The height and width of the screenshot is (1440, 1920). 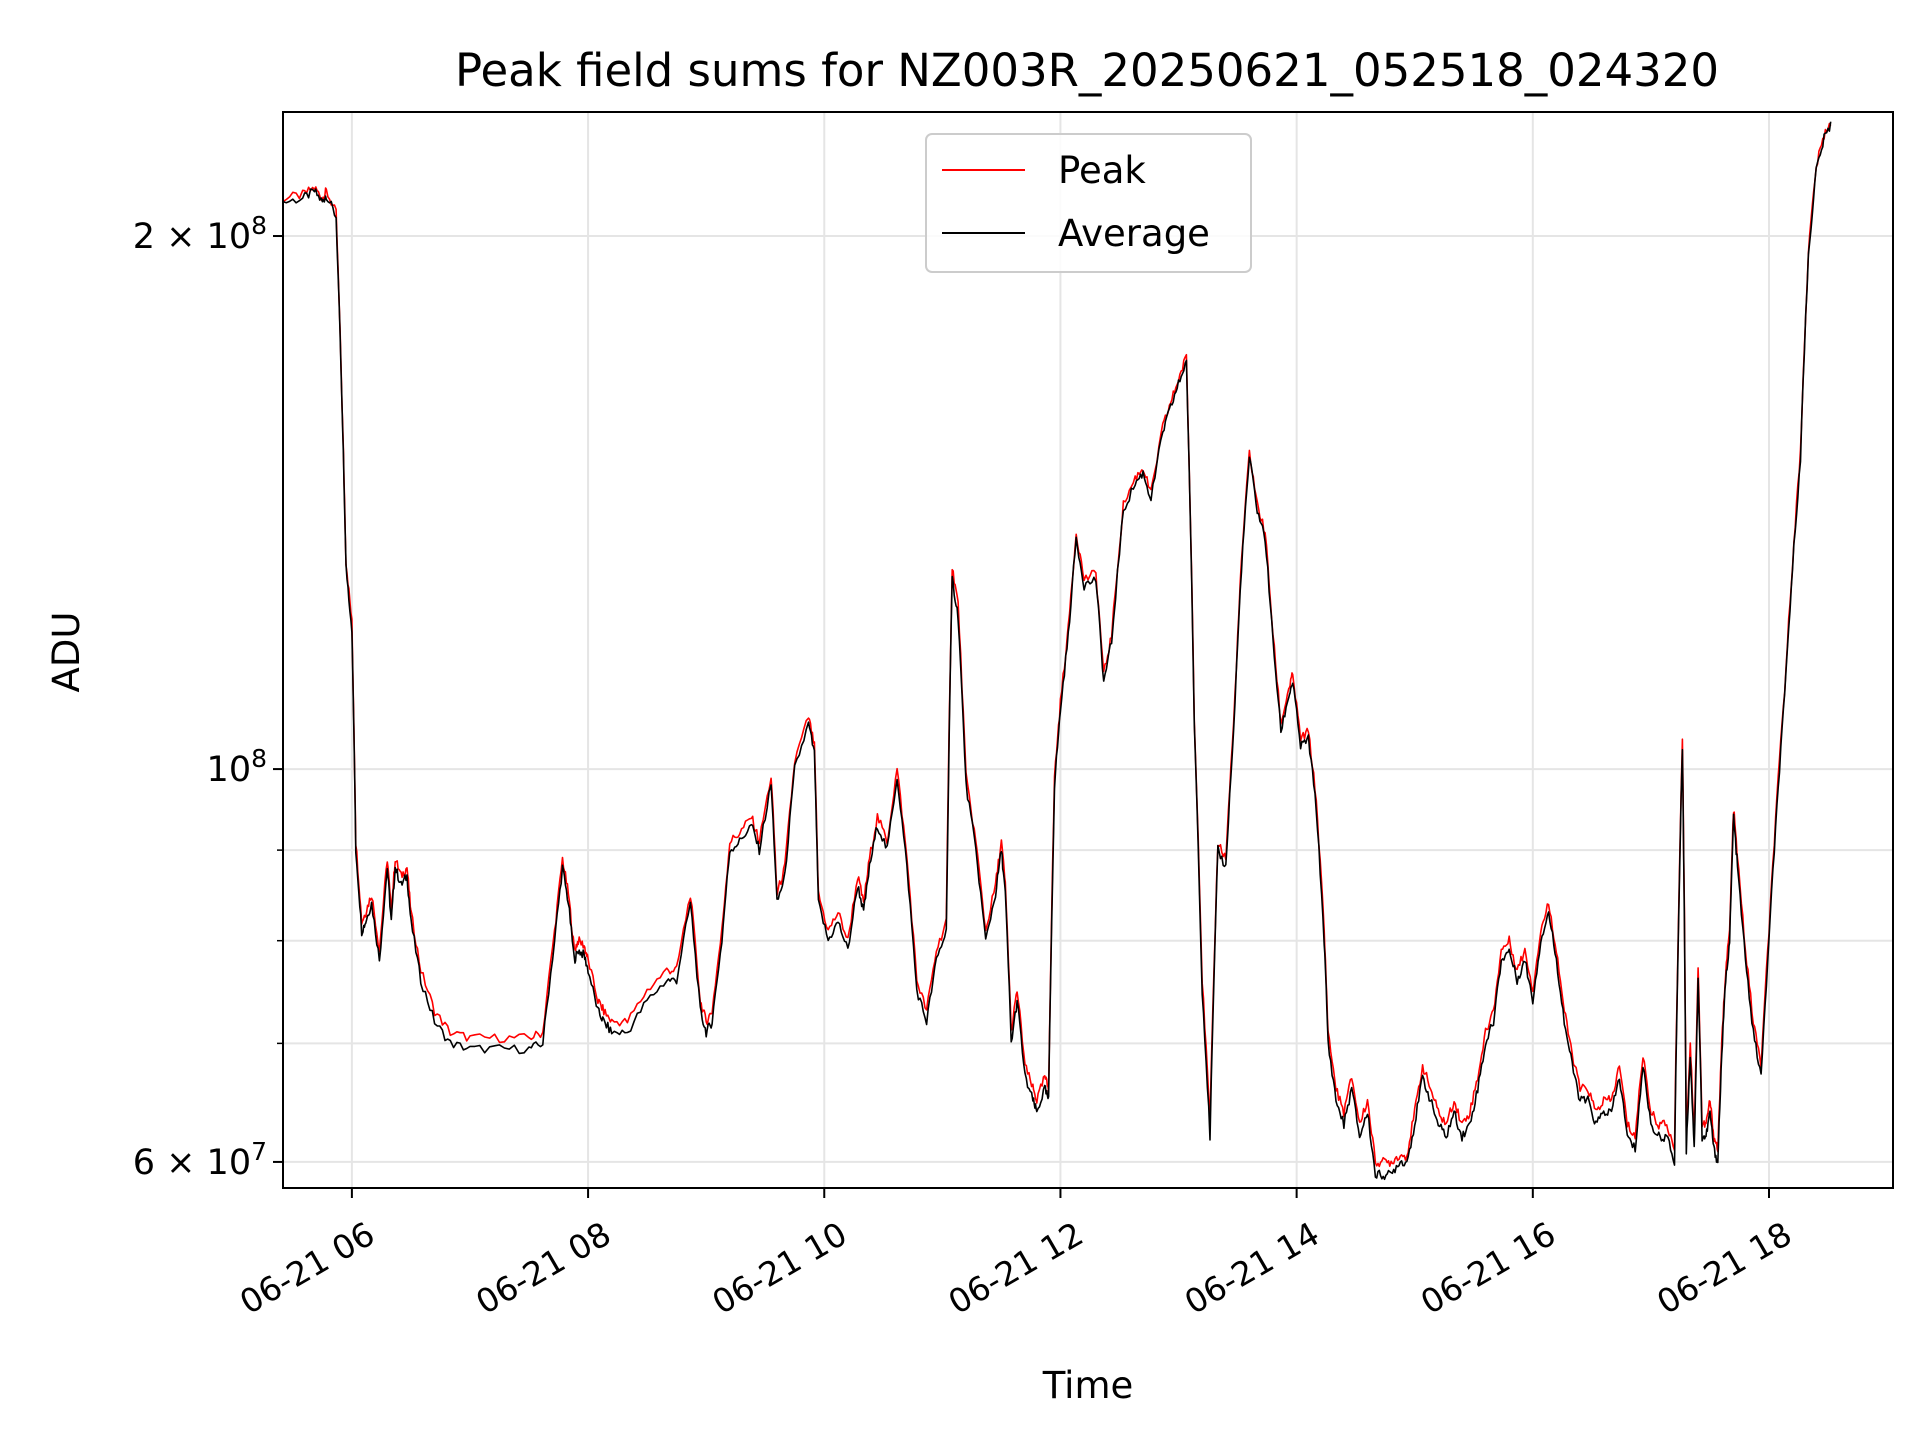 I want to click on legend-box, so click(x=1088, y=203).